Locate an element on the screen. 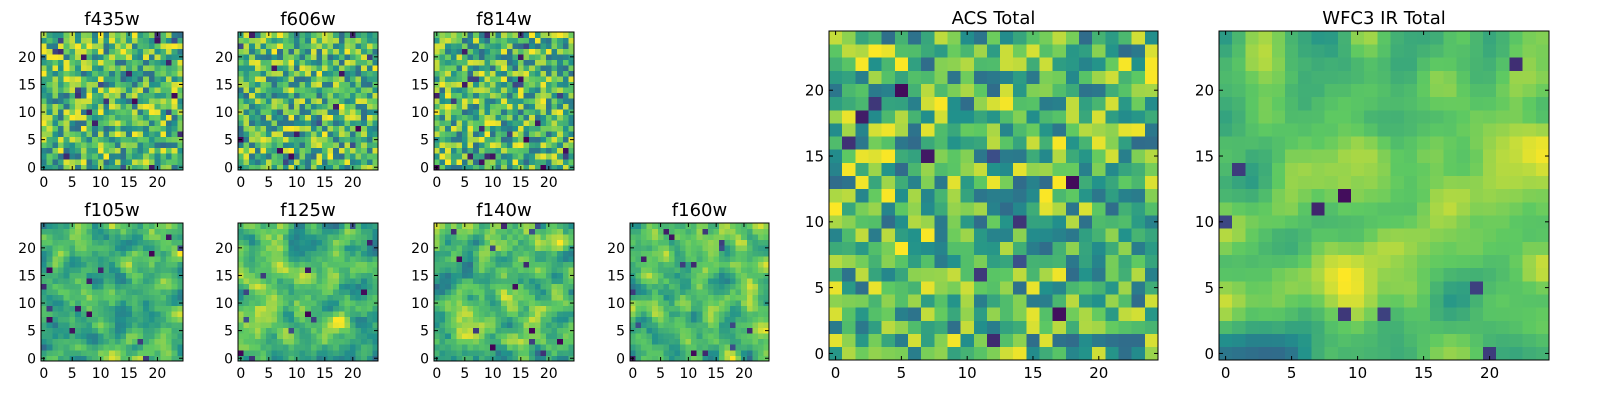 The image size is (1600, 400). x-tick-label: 5 is located at coordinates (268, 183).